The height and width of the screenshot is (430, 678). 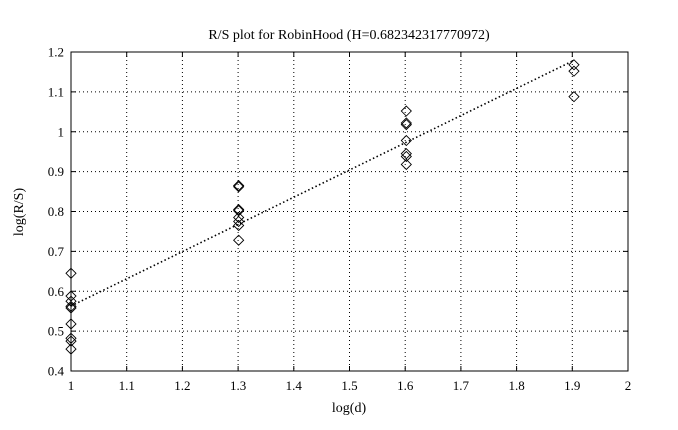 I want to click on x-tick-label: 1.1, so click(x=127, y=385).